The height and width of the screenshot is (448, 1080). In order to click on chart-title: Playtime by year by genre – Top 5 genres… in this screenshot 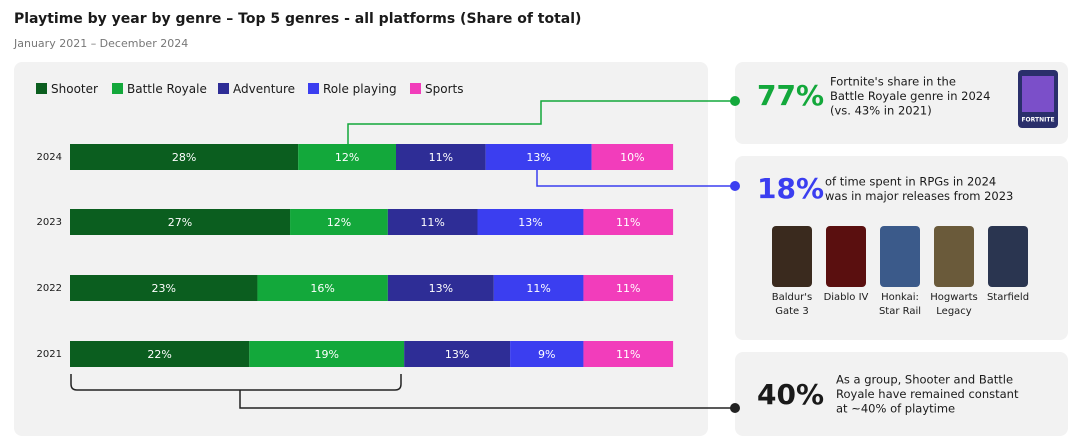, I will do `click(297, 19)`.